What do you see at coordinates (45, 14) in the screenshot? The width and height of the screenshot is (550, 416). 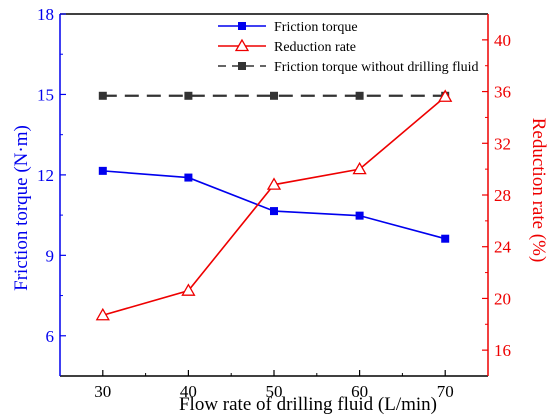 I see `left-y-tick-label: 18` at bounding box center [45, 14].